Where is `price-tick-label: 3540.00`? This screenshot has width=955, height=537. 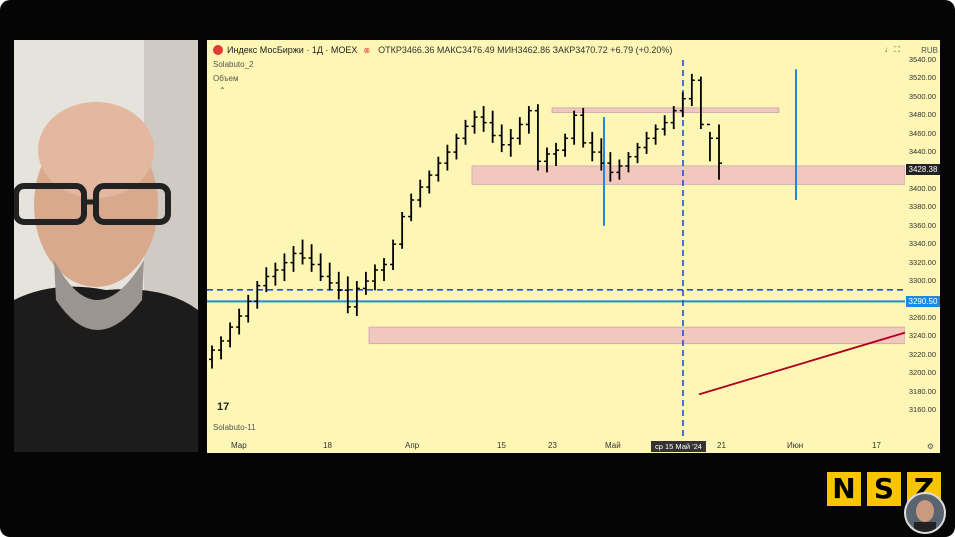
price-tick-label: 3540.00 is located at coordinates (922, 59).